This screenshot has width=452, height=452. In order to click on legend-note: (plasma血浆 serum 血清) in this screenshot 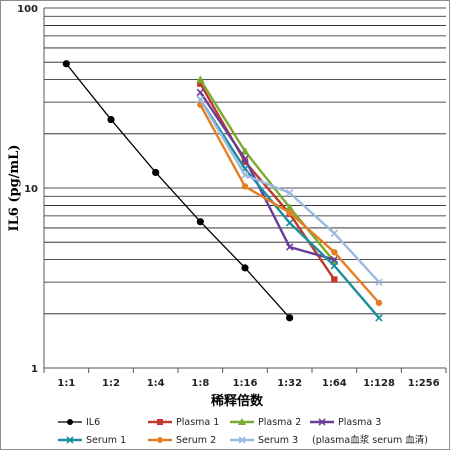, I will do `click(370, 440)`.